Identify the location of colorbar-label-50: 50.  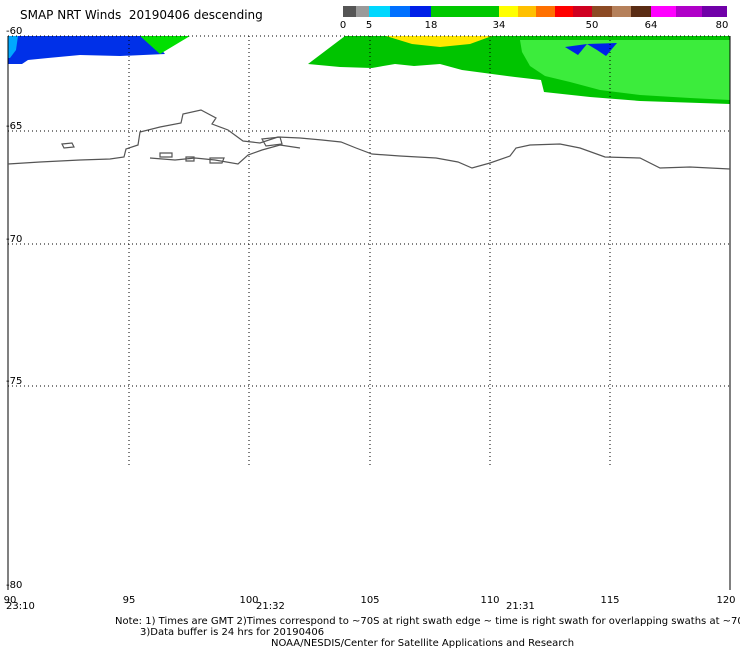
(592, 25).